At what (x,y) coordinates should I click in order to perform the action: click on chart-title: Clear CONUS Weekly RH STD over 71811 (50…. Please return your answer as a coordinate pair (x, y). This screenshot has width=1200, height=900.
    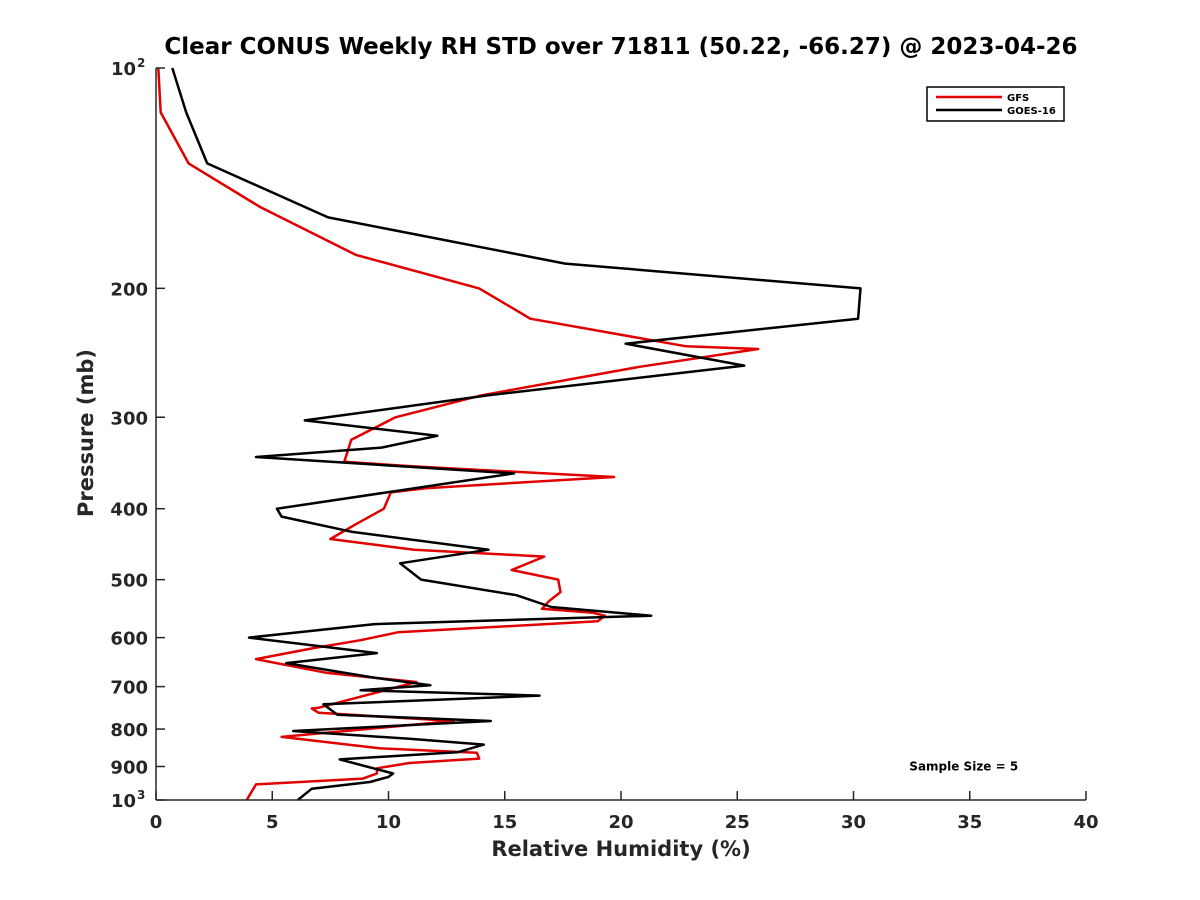
    Looking at the image, I should click on (620, 47).